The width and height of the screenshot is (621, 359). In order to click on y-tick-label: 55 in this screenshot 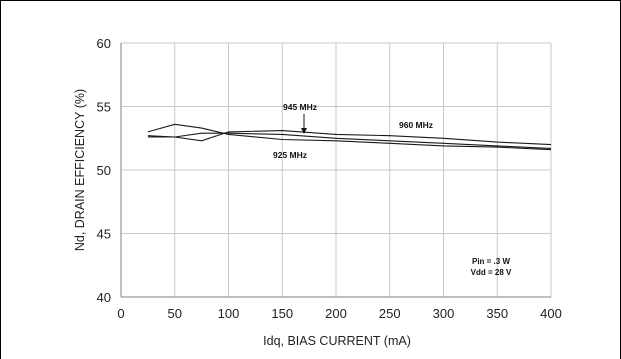, I will do `click(104, 107)`.